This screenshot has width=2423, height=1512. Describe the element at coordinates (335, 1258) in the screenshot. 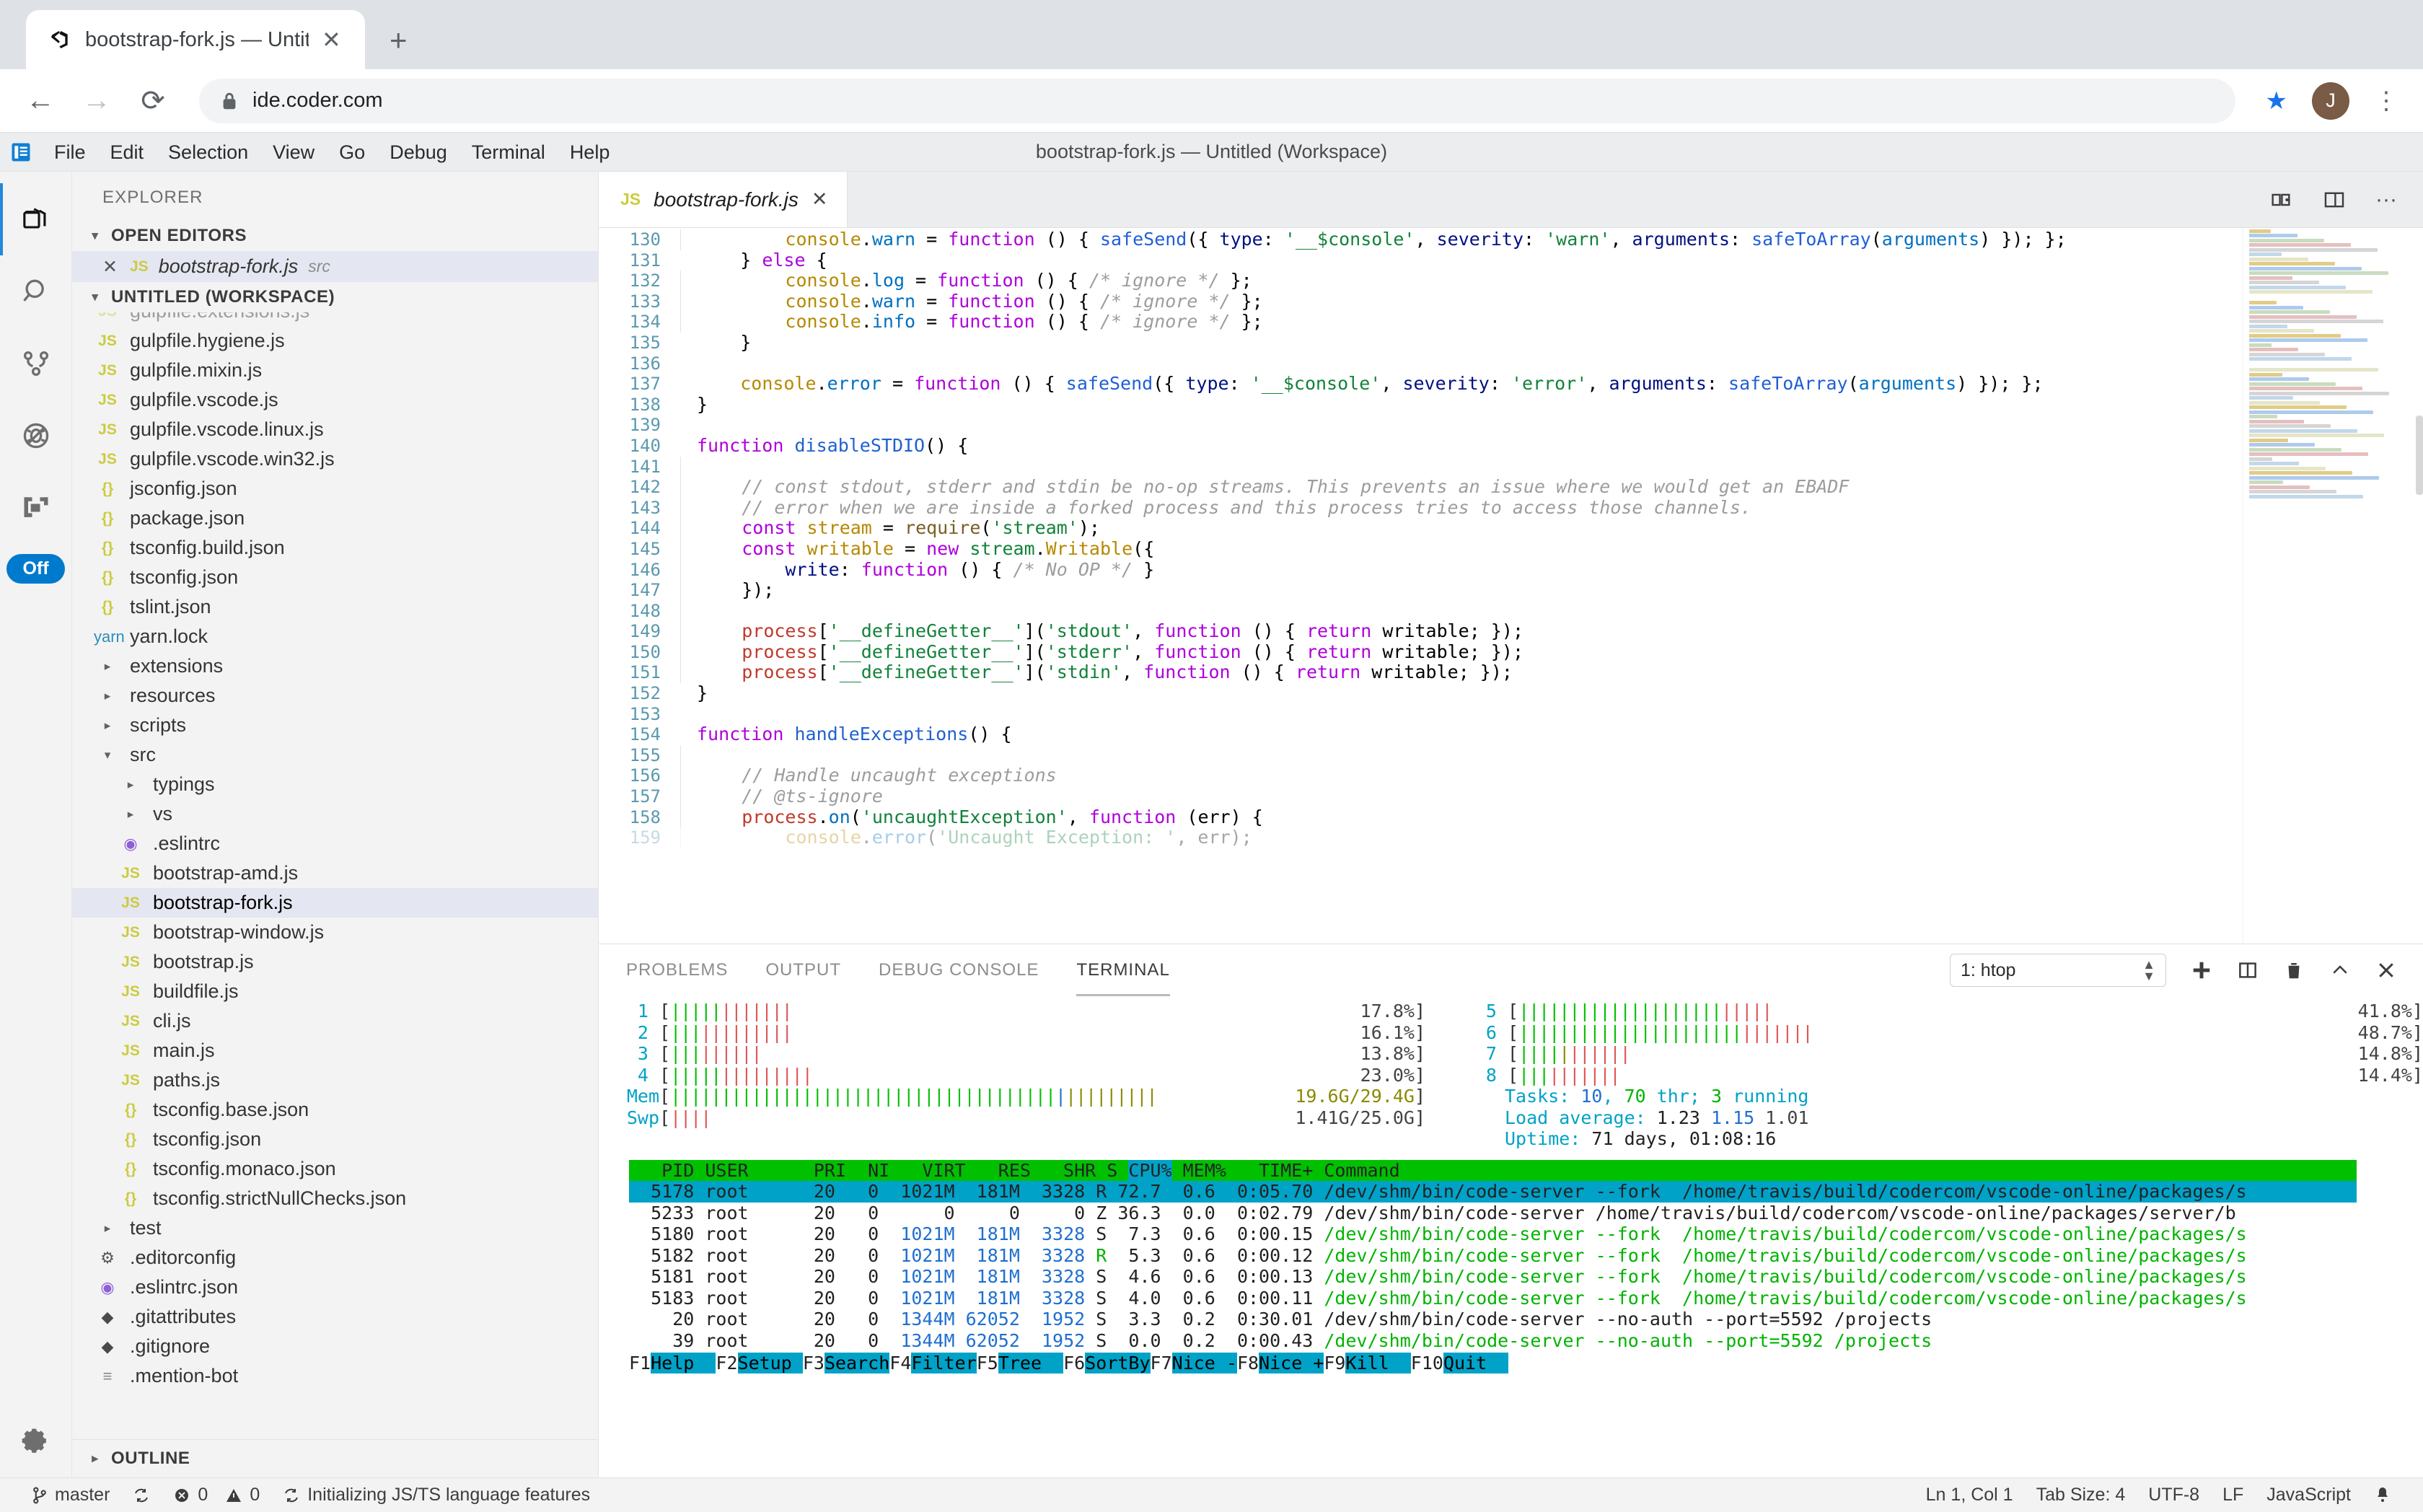

I see `tree-item: ⚙ .editorconfig` at that location.